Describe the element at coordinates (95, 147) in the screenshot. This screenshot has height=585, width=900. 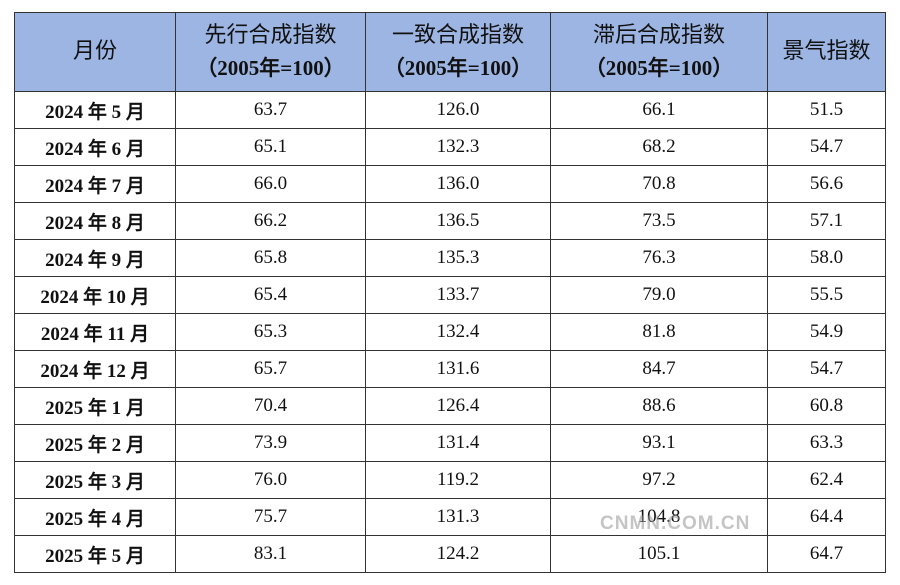
I see `row-label: 2024 年 6 月` at that location.